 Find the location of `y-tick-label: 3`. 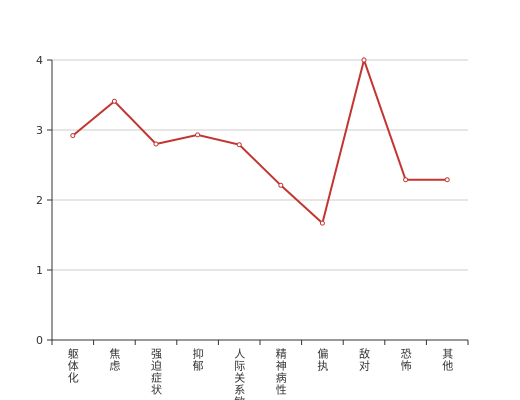

y-tick-label: 3 is located at coordinates (39, 130).